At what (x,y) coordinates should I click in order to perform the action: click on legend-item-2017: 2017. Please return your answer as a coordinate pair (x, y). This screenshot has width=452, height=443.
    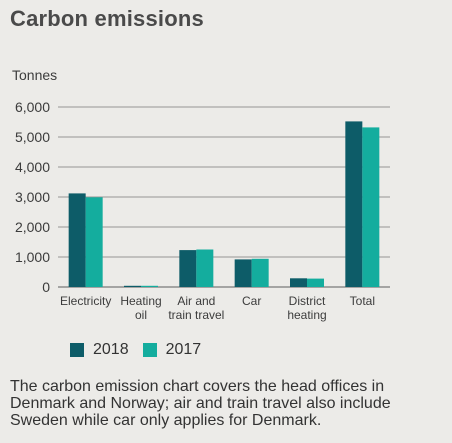
    Looking at the image, I should click on (172, 350).